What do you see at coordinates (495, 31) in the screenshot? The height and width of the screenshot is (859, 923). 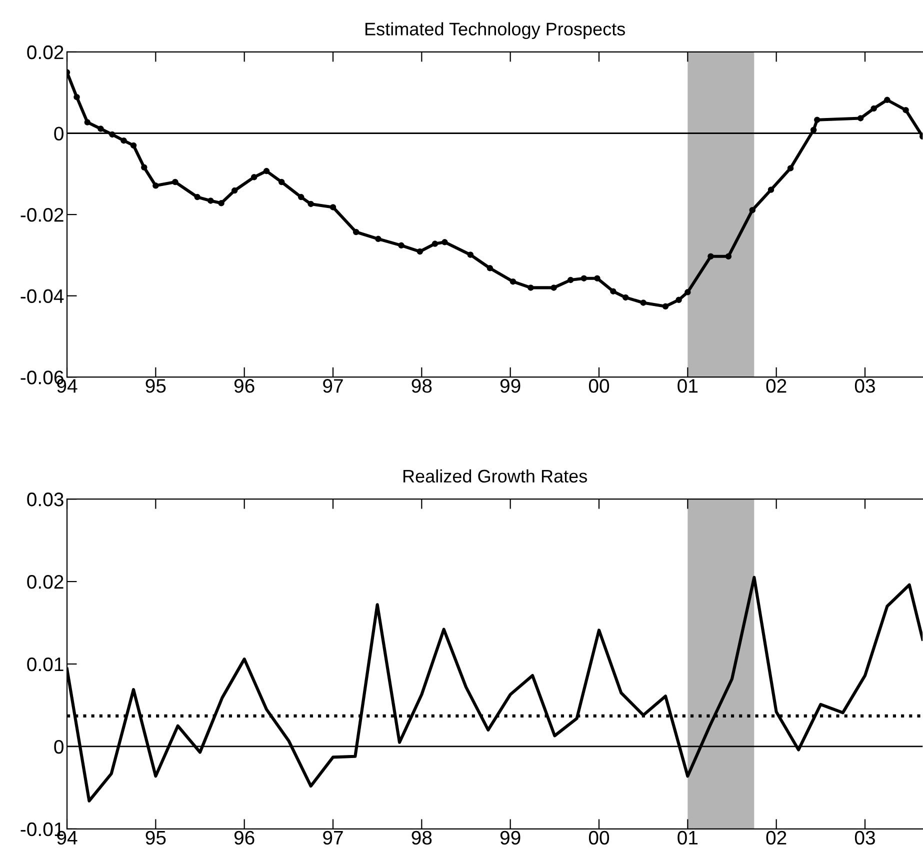 I see `chart-title: Estimated Technology Prospects` at bounding box center [495, 31].